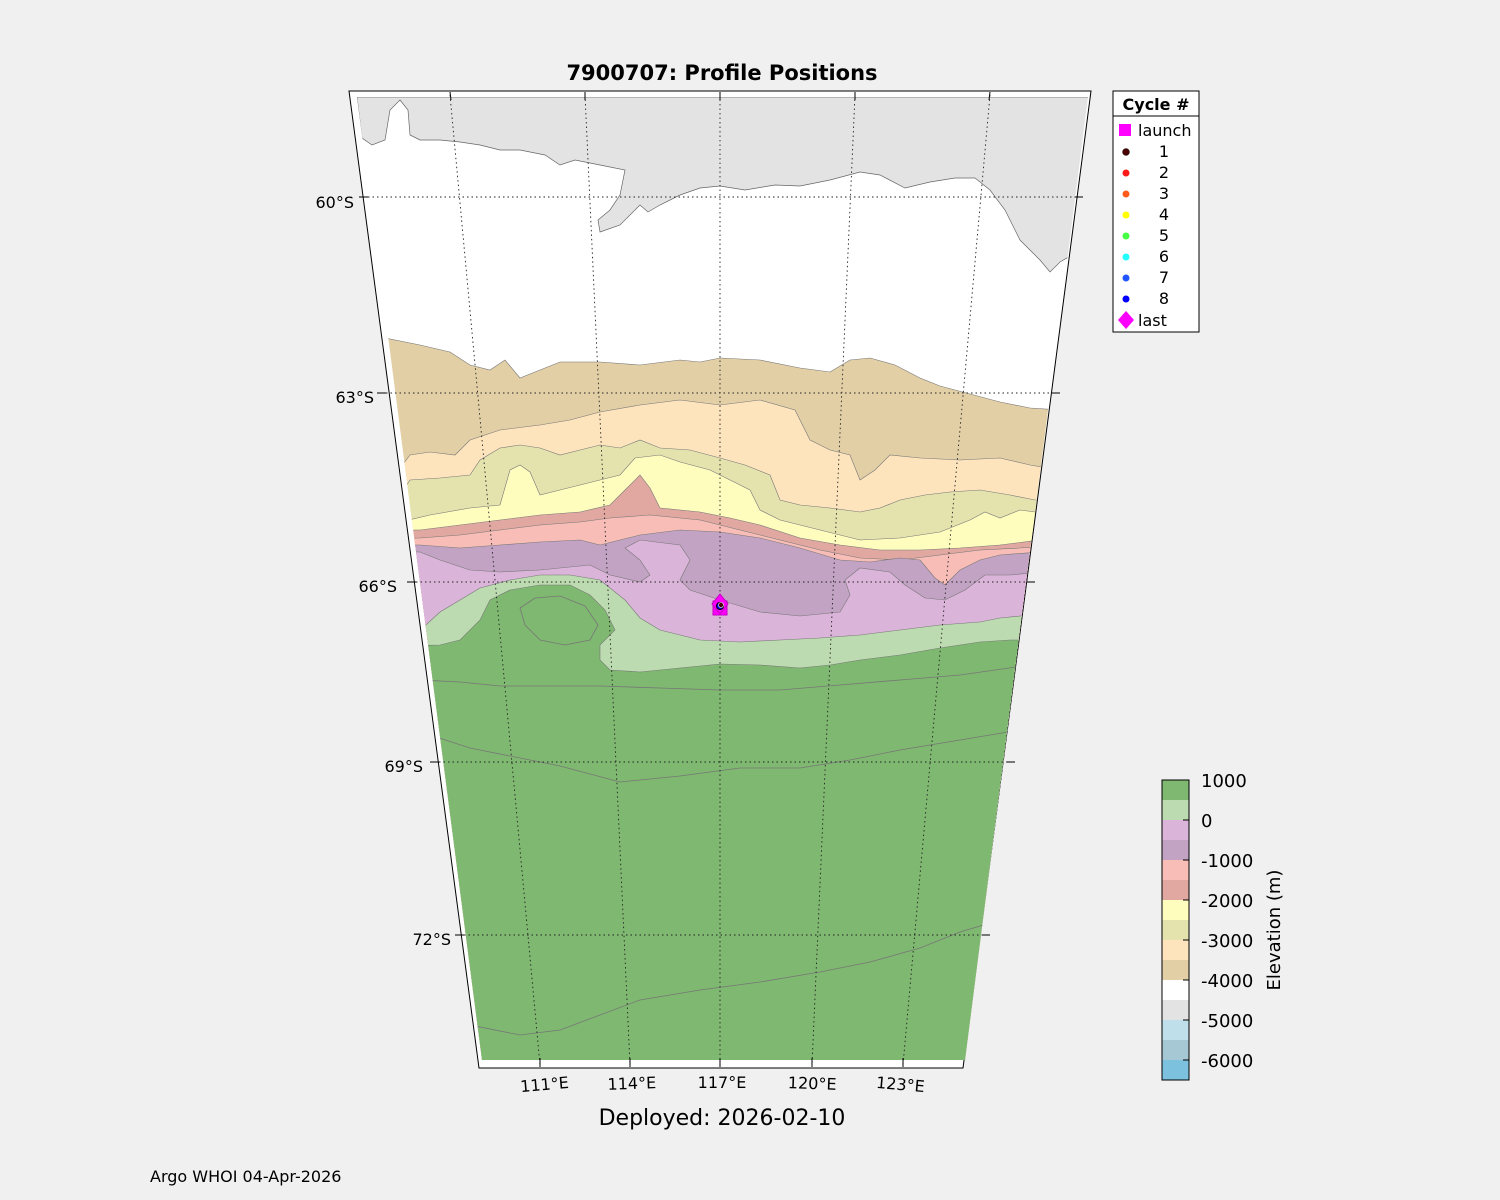  Describe the element at coordinates (1164, 130) in the screenshot. I see `legend-launch-label: launch` at that location.